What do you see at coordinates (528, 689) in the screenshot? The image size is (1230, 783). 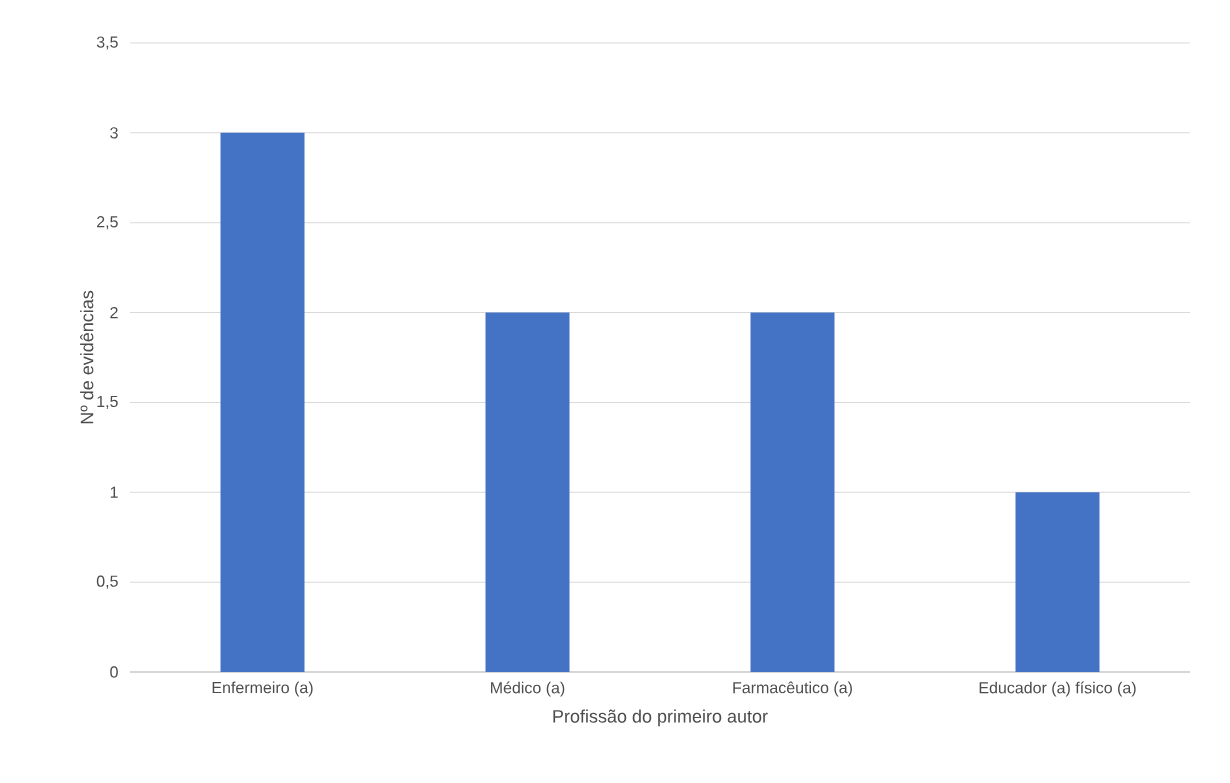 I see `x-tick-label: Médico (a)` at bounding box center [528, 689].